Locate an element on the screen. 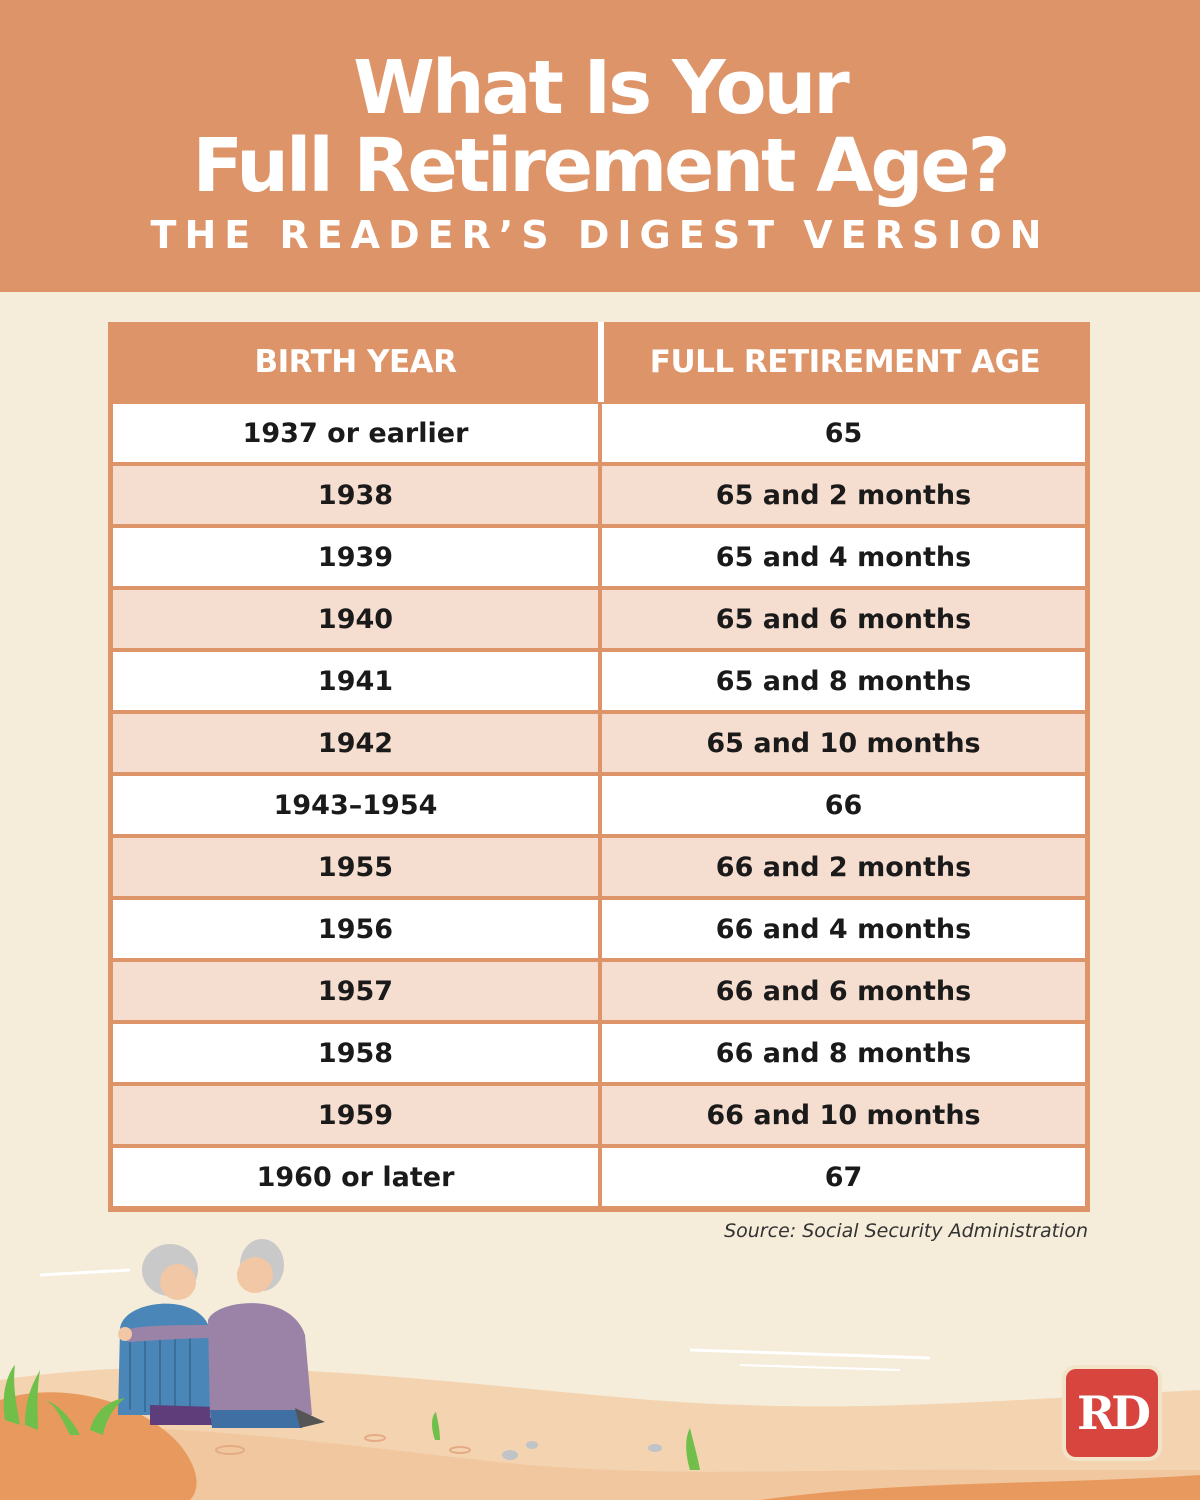  table-row: 1940 65 and 6 months is located at coordinates (599, 619).